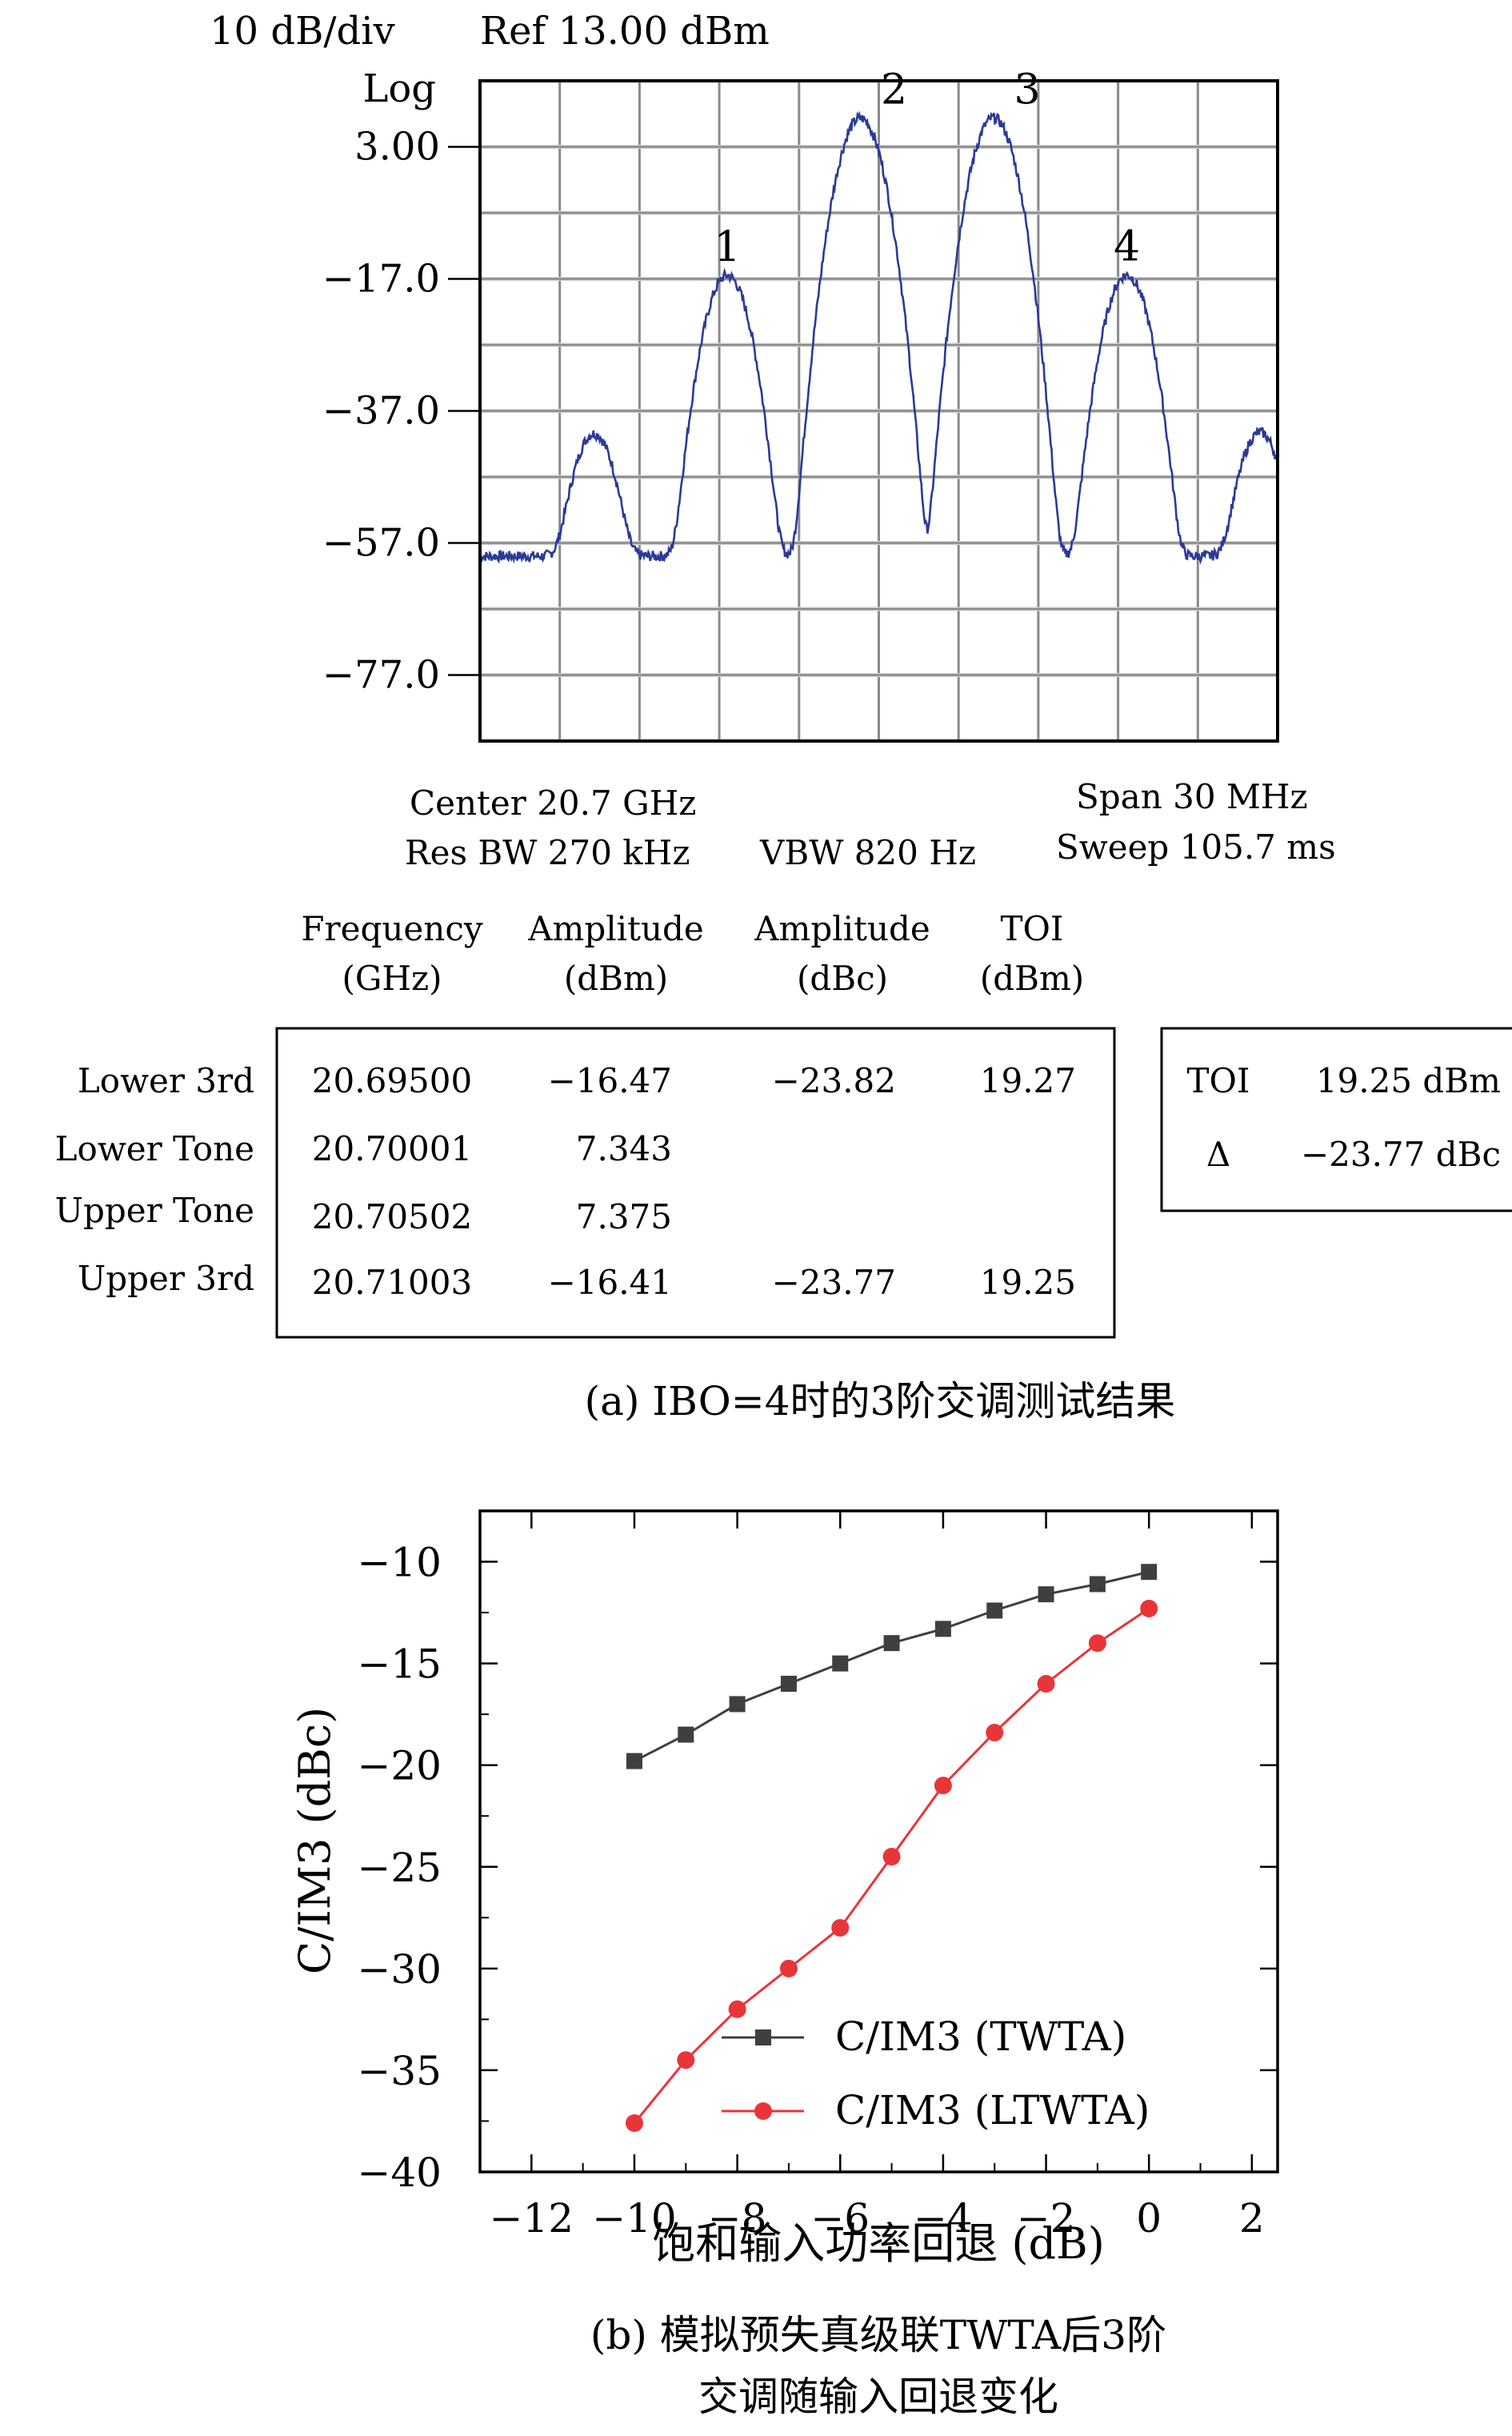 This screenshot has width=1512, height=2436. What do you see at coordinates (392, 1282) in the screenshot?
I see `cell-frequency: 20.71003` at bounding box center [392, 1282].